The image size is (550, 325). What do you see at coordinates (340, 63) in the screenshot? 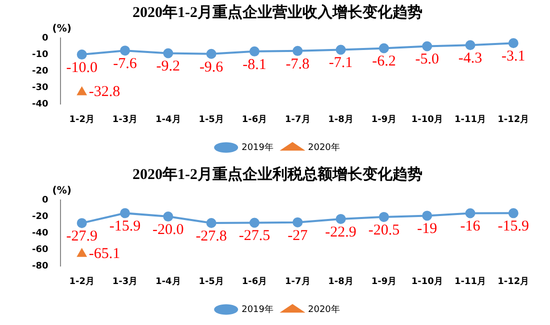
I see `data-label: -7.1` at bounding box center [340, 63].